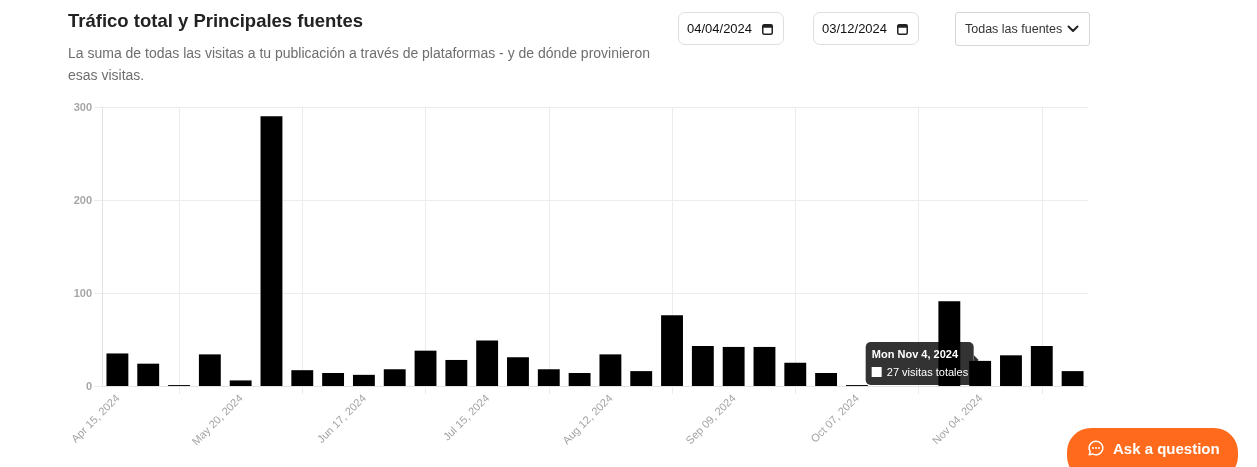 The height and width of the screenshot is (467, 1257). Describe the element at coordinates (915, 354) in the screenshot. I see `annotation: Mon Nov 4, 2024` at that location.